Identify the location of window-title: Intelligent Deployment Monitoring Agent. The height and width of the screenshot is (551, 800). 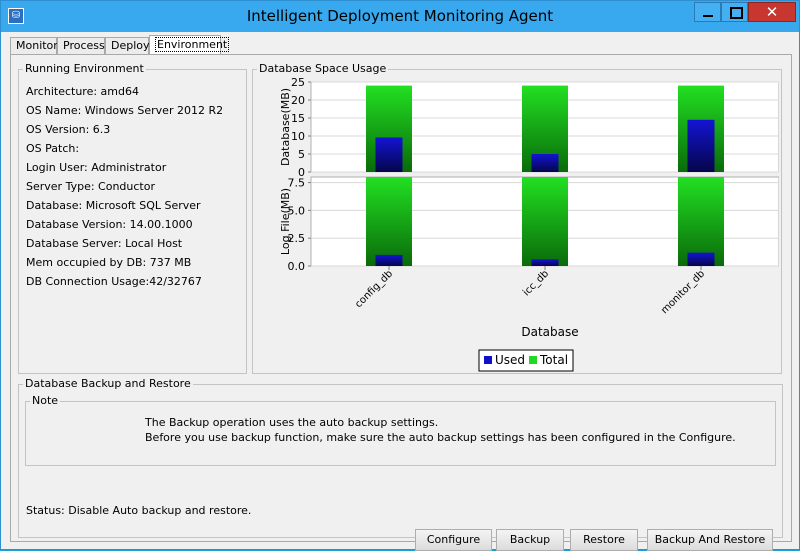
(400, 16).